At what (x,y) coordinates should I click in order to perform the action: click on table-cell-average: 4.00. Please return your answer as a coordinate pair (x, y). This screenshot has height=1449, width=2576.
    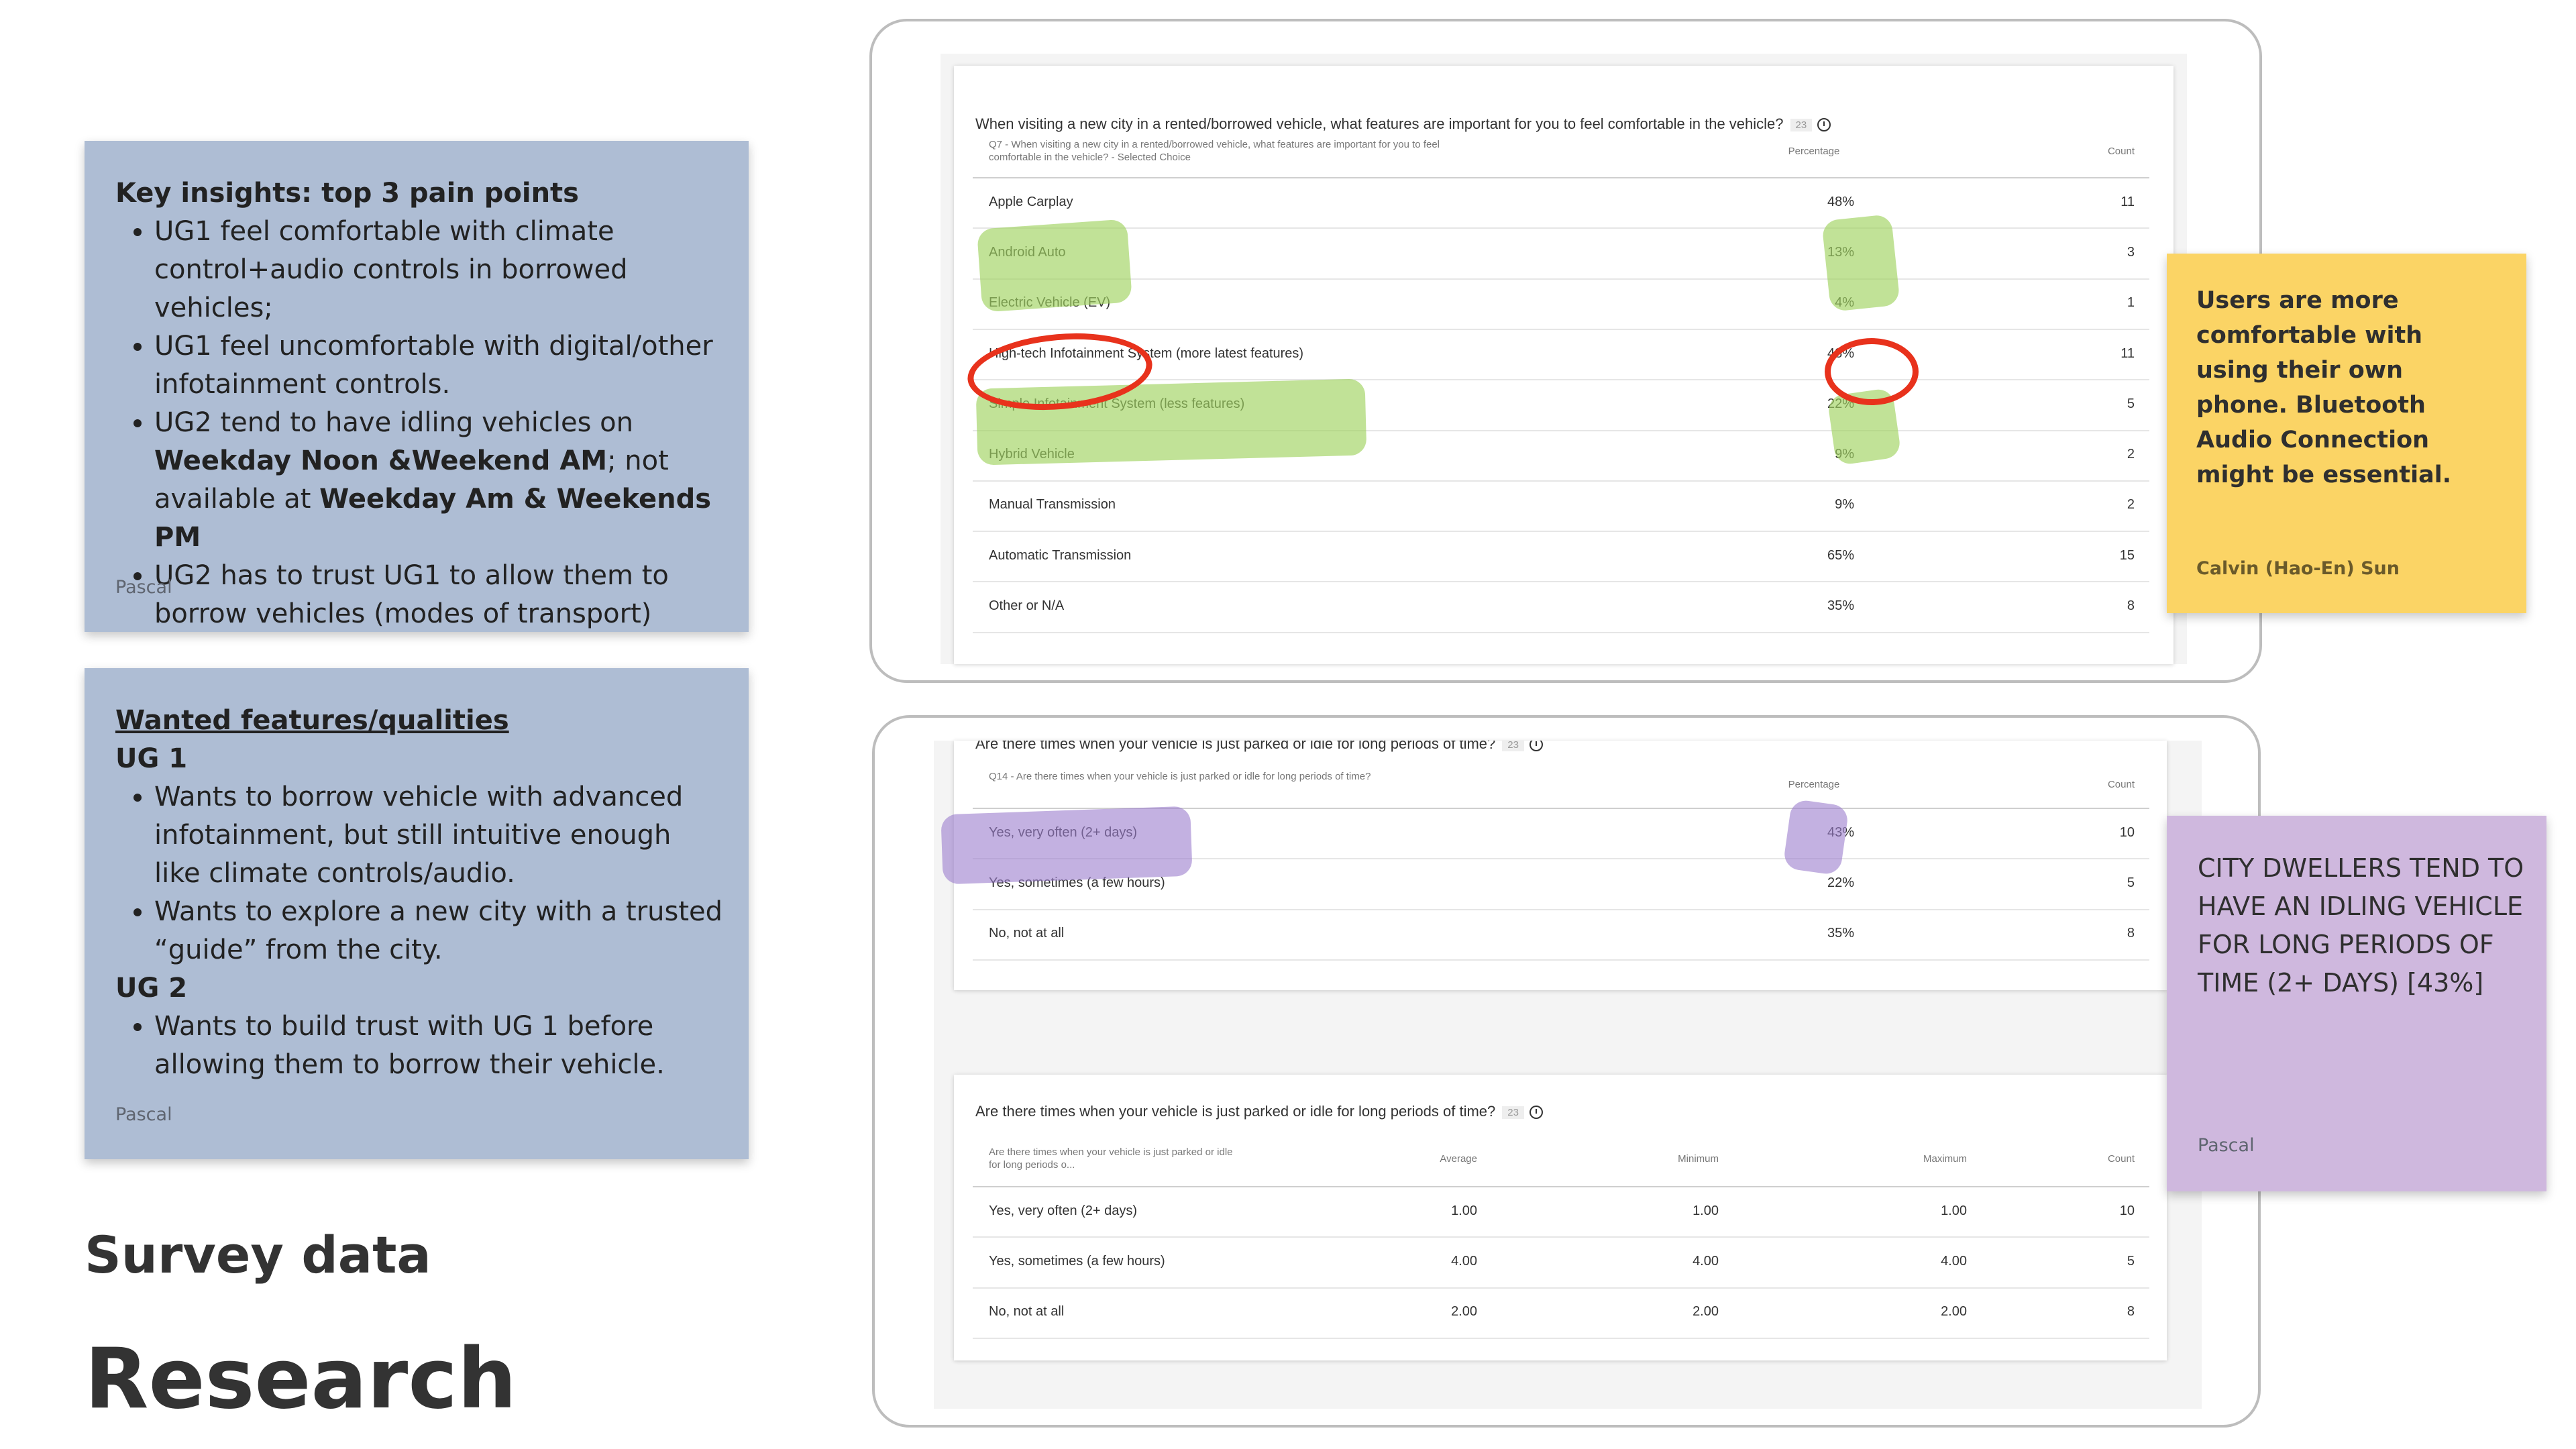
    Looking at the image, I should click on (1464, 1261).